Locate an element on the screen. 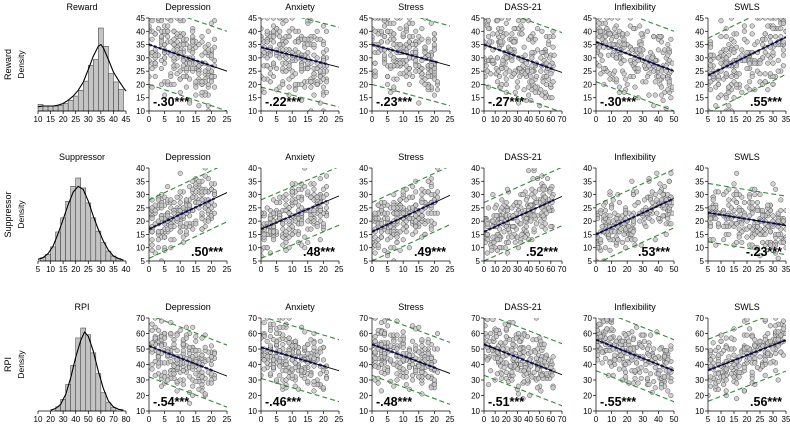 Image resolution: width=790 pixels, height=433 pixels. y-tick-label: 15 is located at coordinates (140, 234).